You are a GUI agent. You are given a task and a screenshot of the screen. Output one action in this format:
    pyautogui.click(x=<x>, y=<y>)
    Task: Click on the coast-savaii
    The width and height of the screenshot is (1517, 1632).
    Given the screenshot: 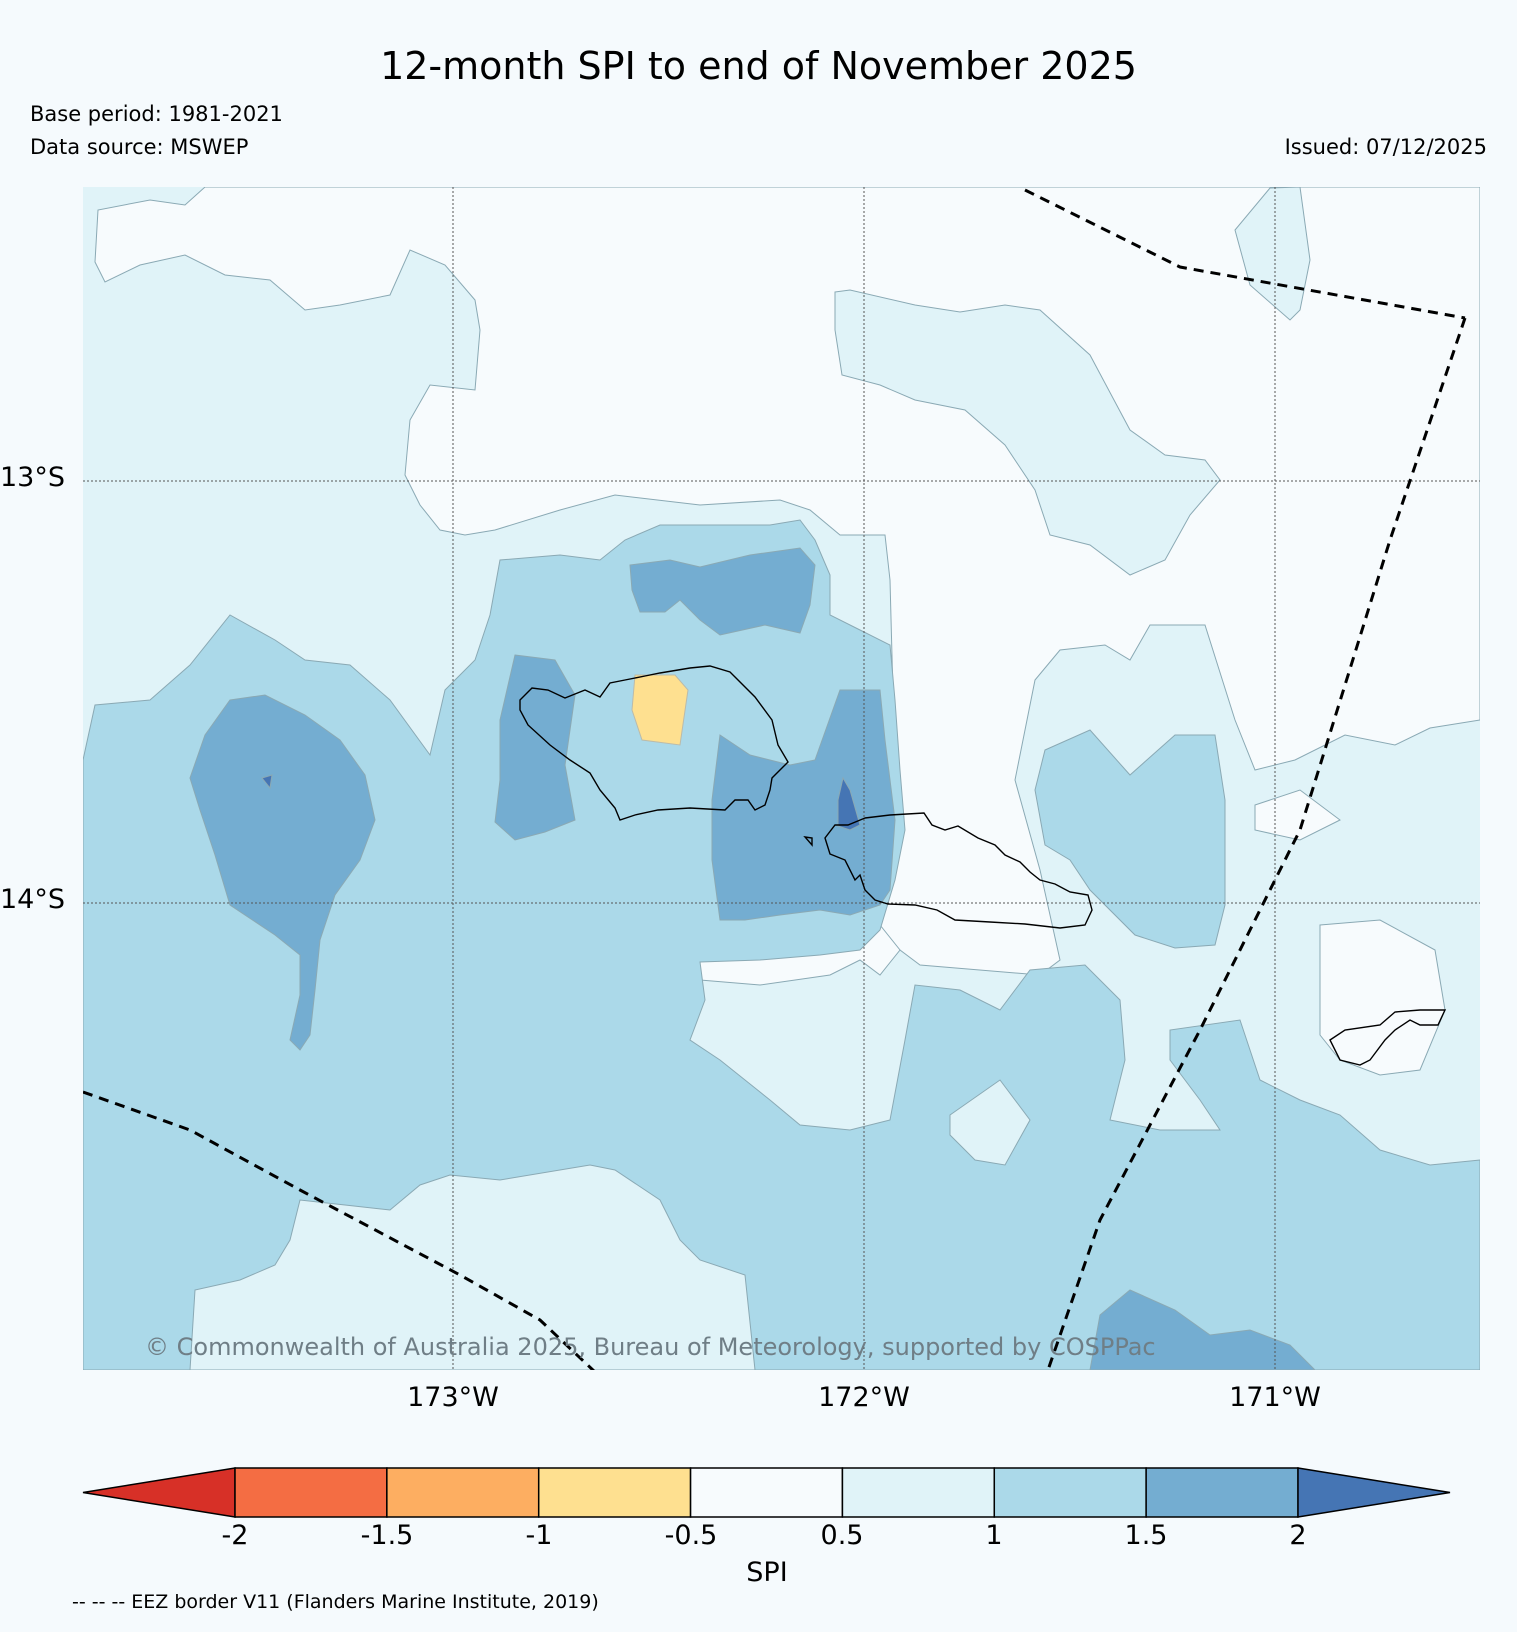 What is the action you would take?
    pyautogui.click(x=654, y=743)
    